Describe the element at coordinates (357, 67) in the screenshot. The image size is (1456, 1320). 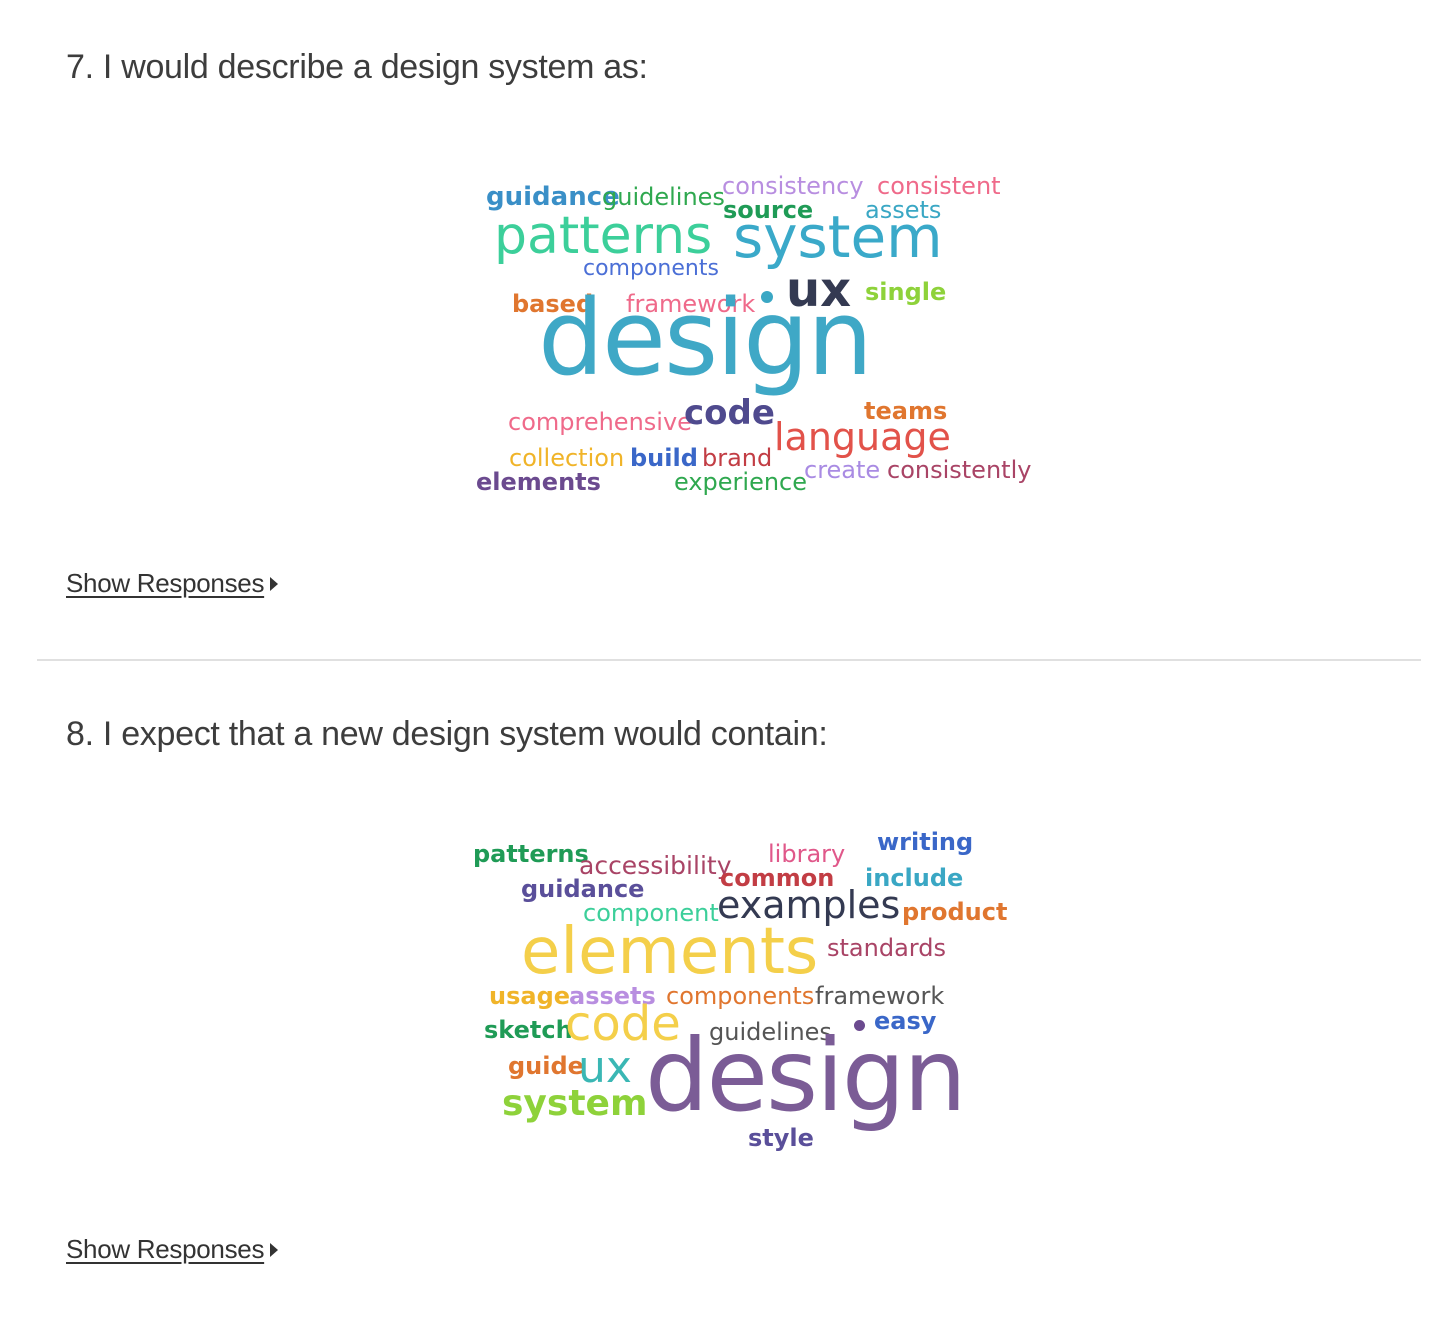
I see `question-7-title: 7. I would describe a design system as:` at that location.